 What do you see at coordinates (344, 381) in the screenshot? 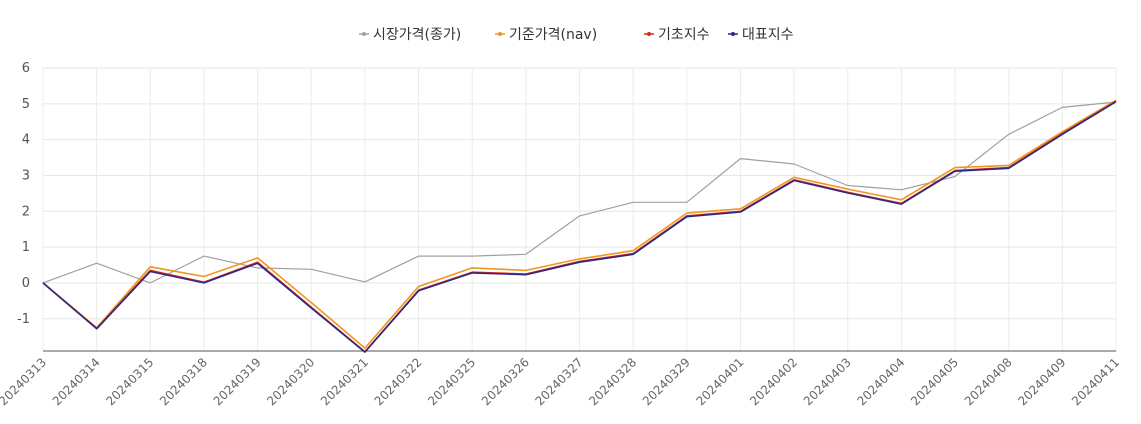
I see `x-tick-label: 20240321` at bounding box center [344, 381].